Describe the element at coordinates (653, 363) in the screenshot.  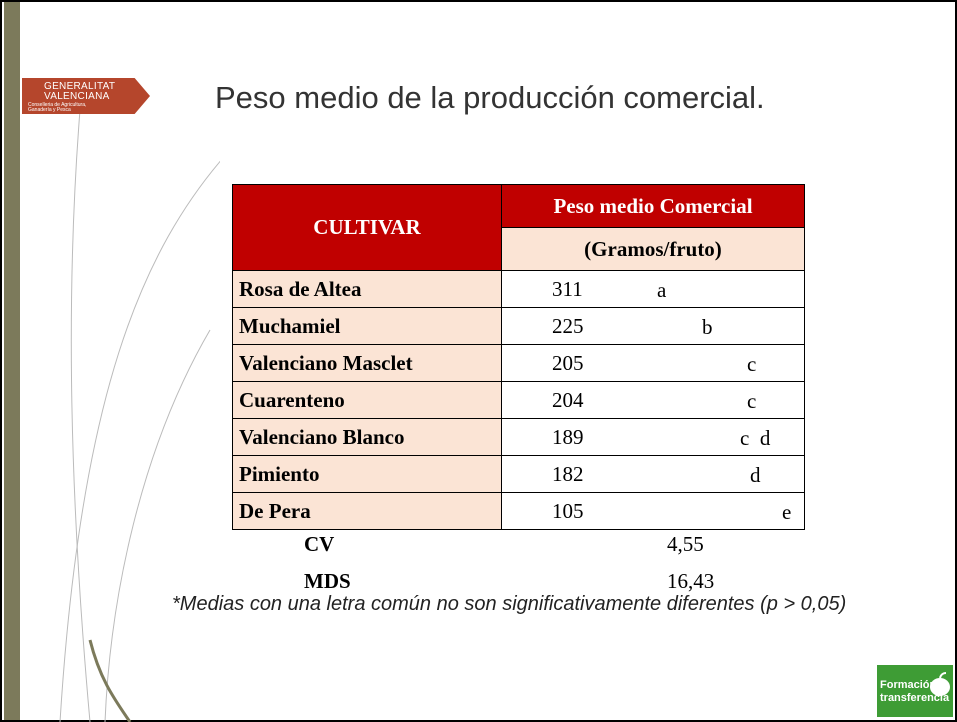
I see `value-cell: 205 c` at that location.